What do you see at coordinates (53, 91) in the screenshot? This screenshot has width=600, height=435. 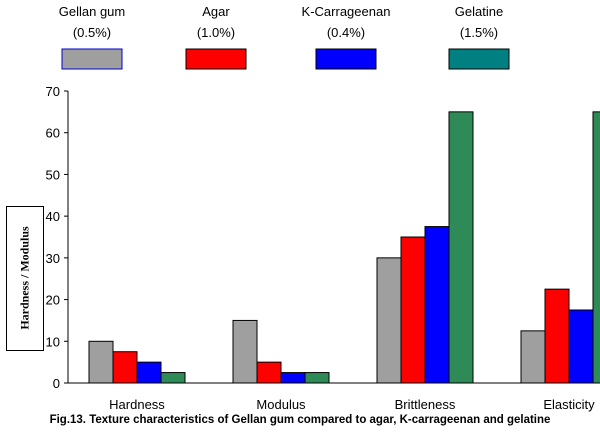 I see `y-tick-label: 70` at bounding box center [53, 91].